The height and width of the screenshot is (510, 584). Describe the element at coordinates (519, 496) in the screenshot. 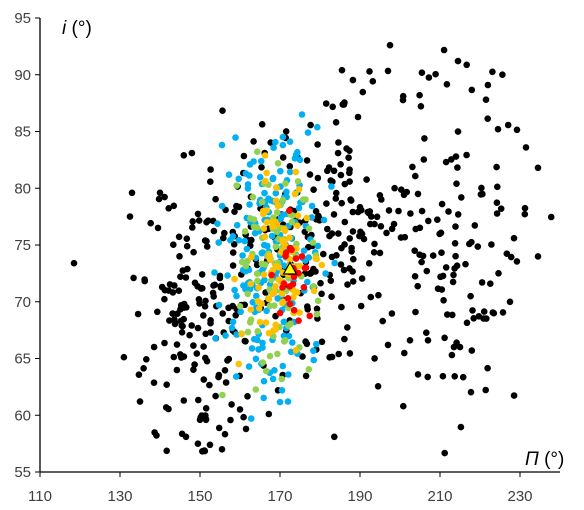

I see `x-tick-label: 230` at that location.